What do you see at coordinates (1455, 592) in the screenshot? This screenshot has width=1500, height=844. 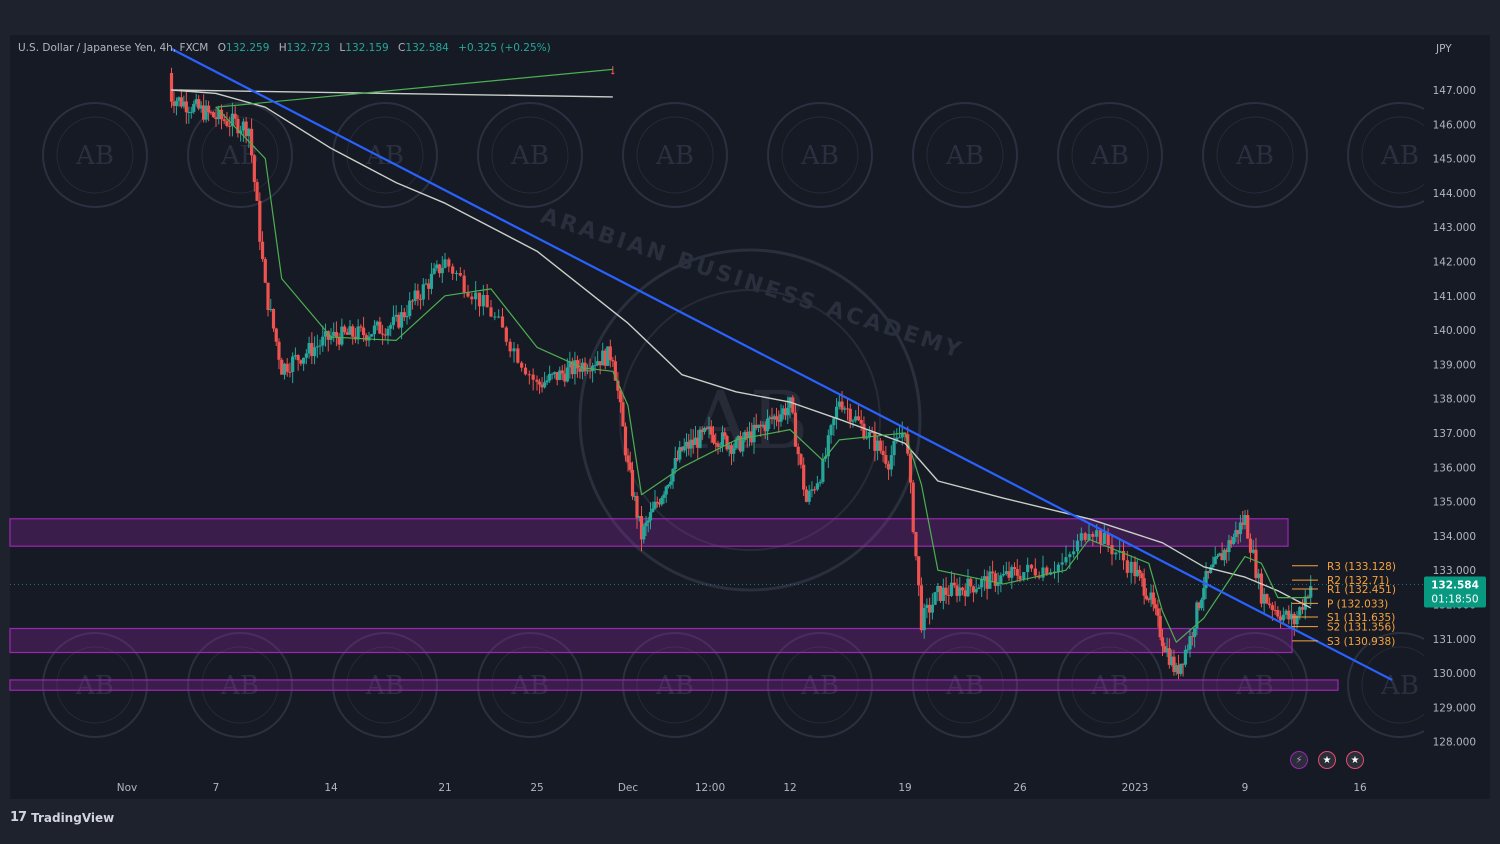 I see `current-price-tag` at bounding box center [1455, 592].